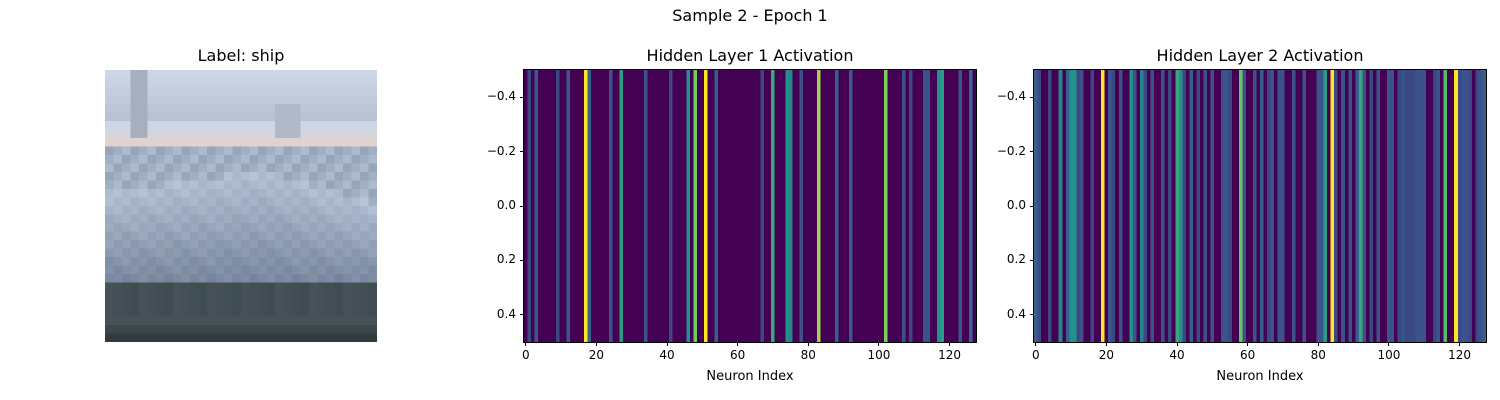 This screenshot has width=1500, height=400. Describe the element at coordinates (501, 96) in the screenshot. I see `y-tick-label: −0.4` at that location.